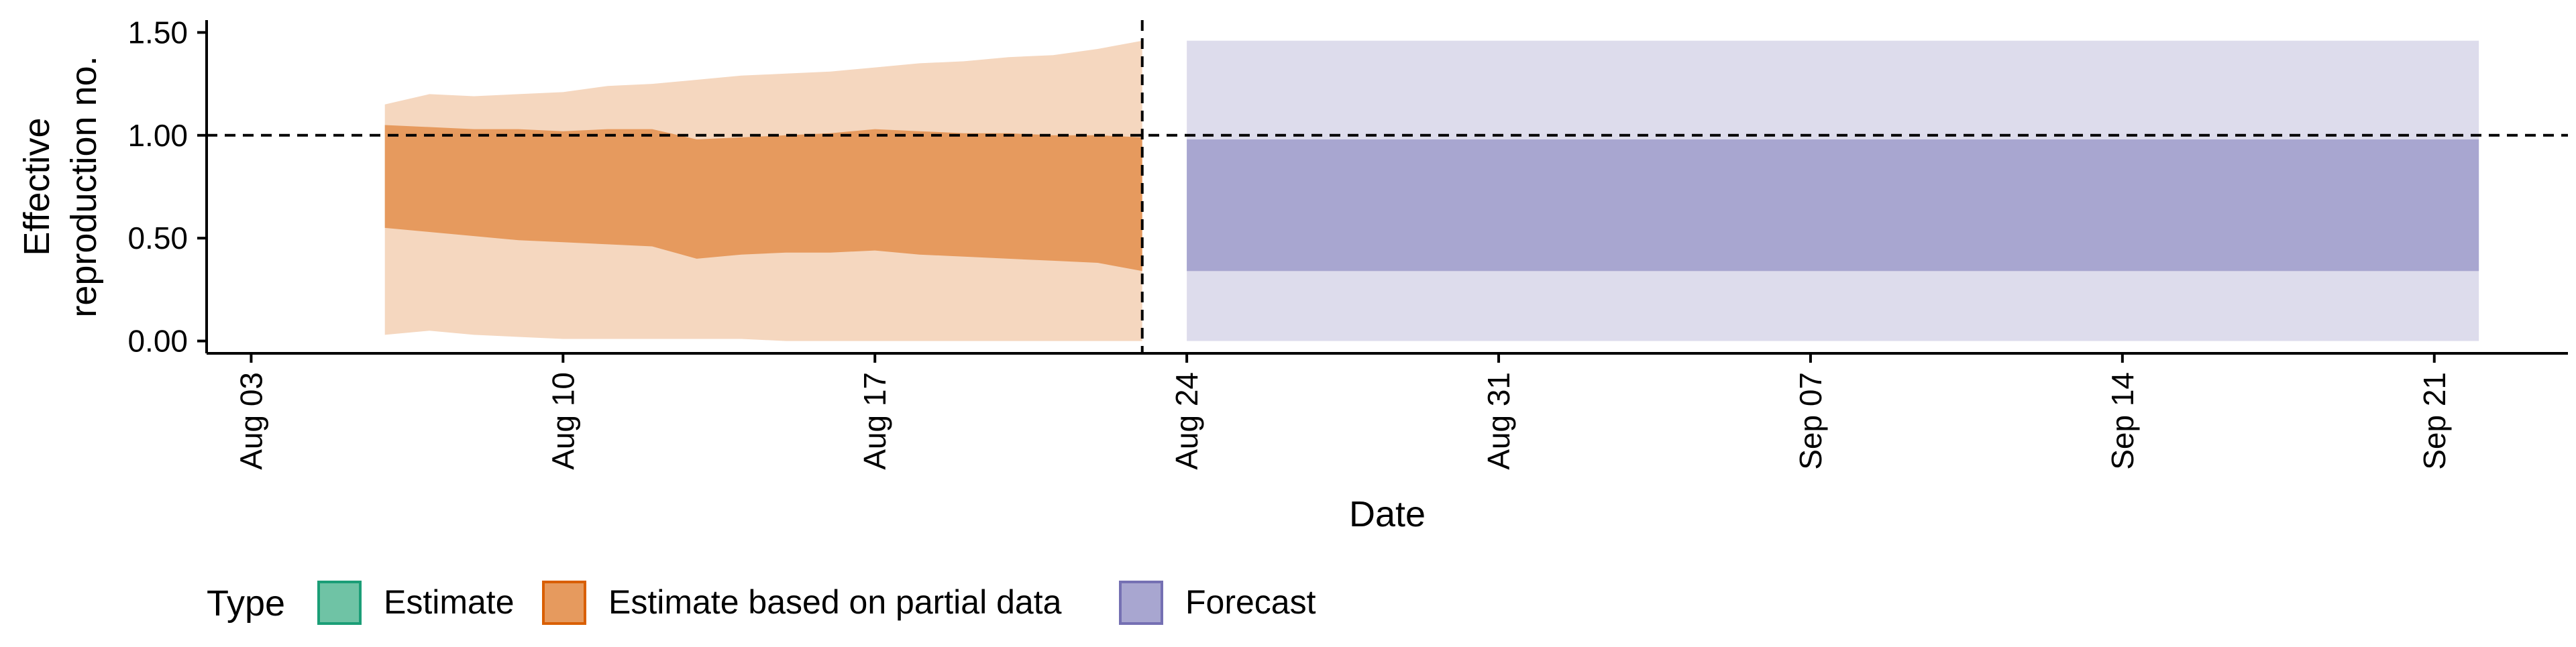  Describe the element at coordinates (84, 187) in the screenshot. I see `y-axis-title-line-2: reproduction no.` at that location.